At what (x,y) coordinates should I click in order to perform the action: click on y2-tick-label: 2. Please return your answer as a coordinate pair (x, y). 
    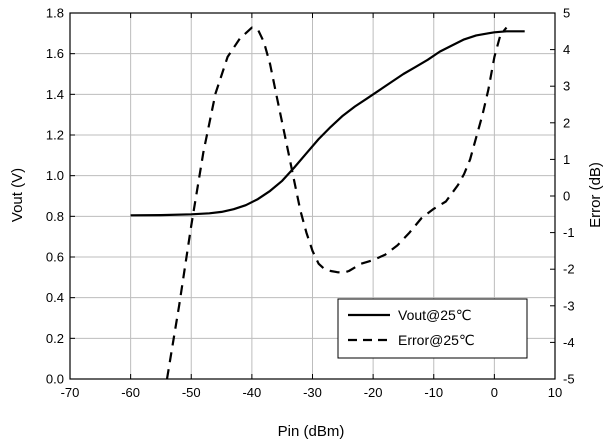
    Looking at the image, I should click on (566, 122).